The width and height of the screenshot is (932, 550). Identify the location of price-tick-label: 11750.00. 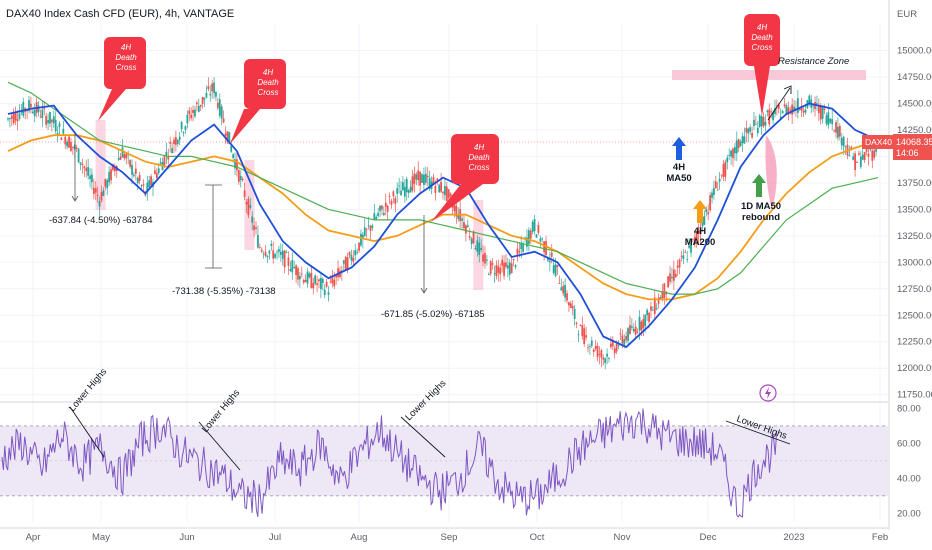
(914, 395).